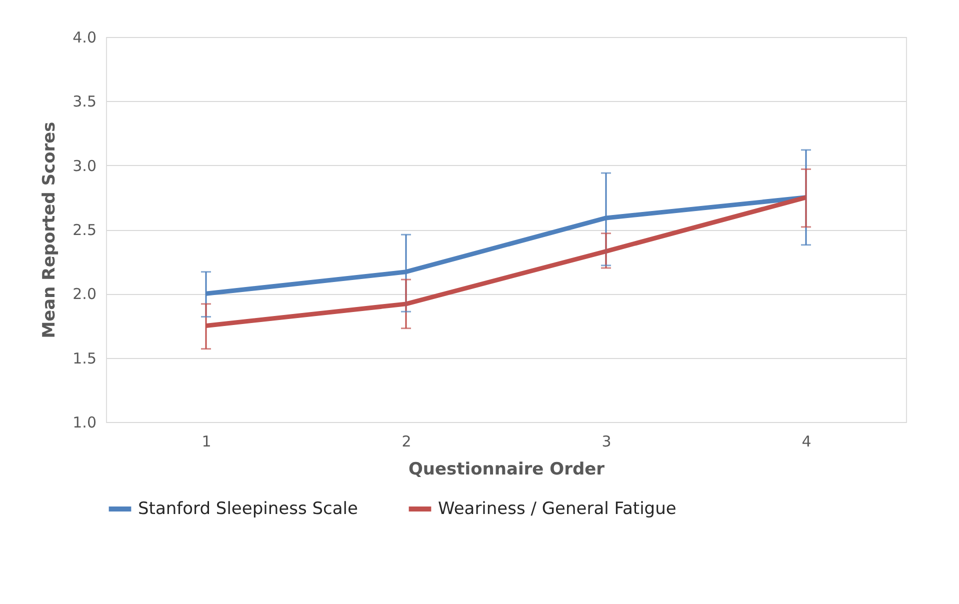 This screenshot has height=604, width=959. Describe the element at coordinates (507, 470) in the screenshot. I see `x-axis-title: Questionnaire Order` at that location.